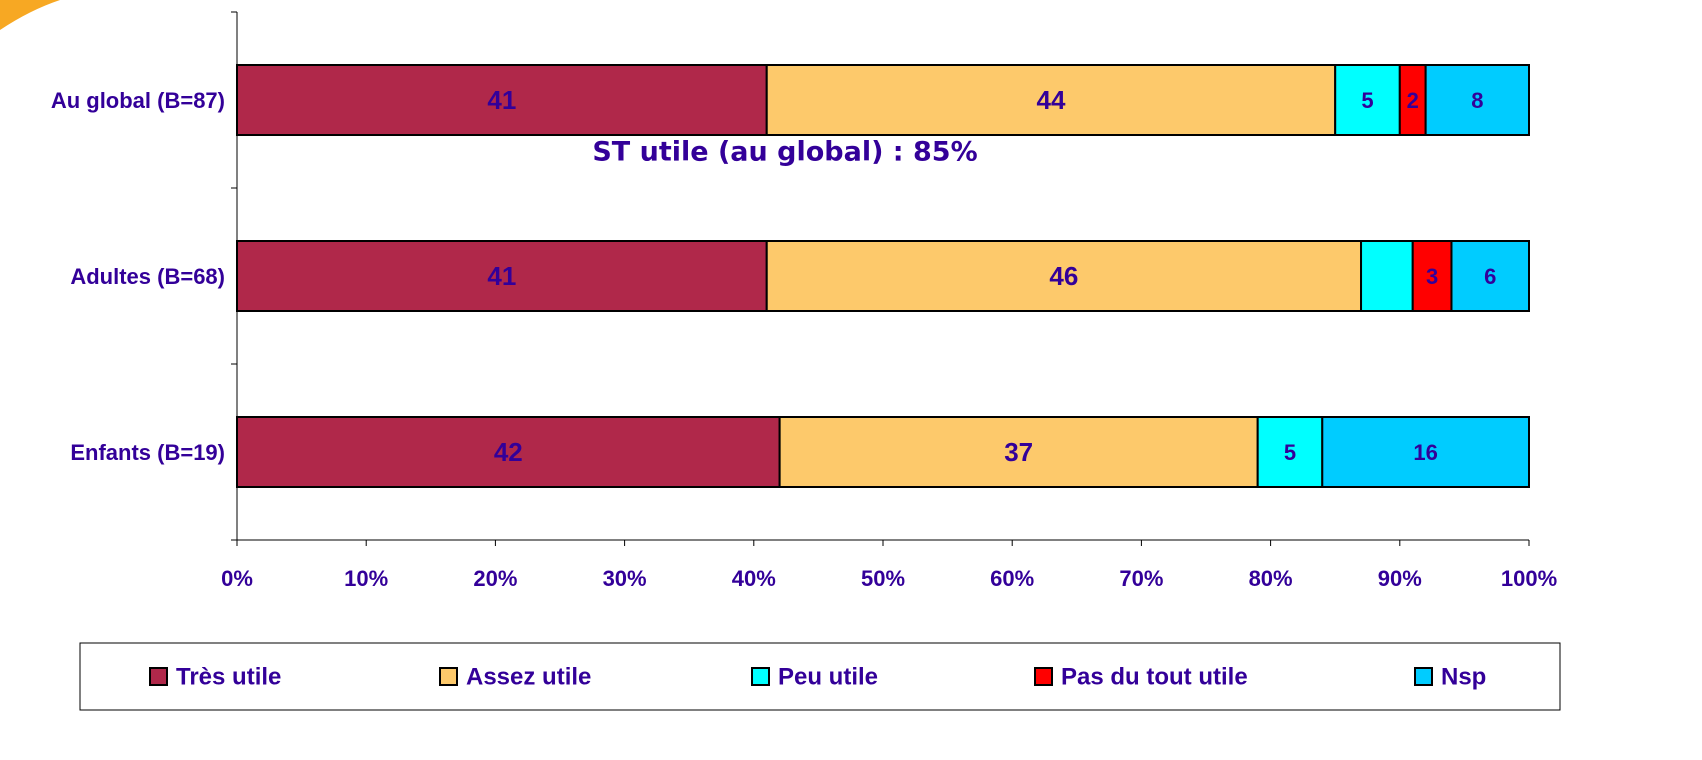 The height and width of the screenshot is (760, 1702). I want to click on data-label: 2, so click(1413, 100).